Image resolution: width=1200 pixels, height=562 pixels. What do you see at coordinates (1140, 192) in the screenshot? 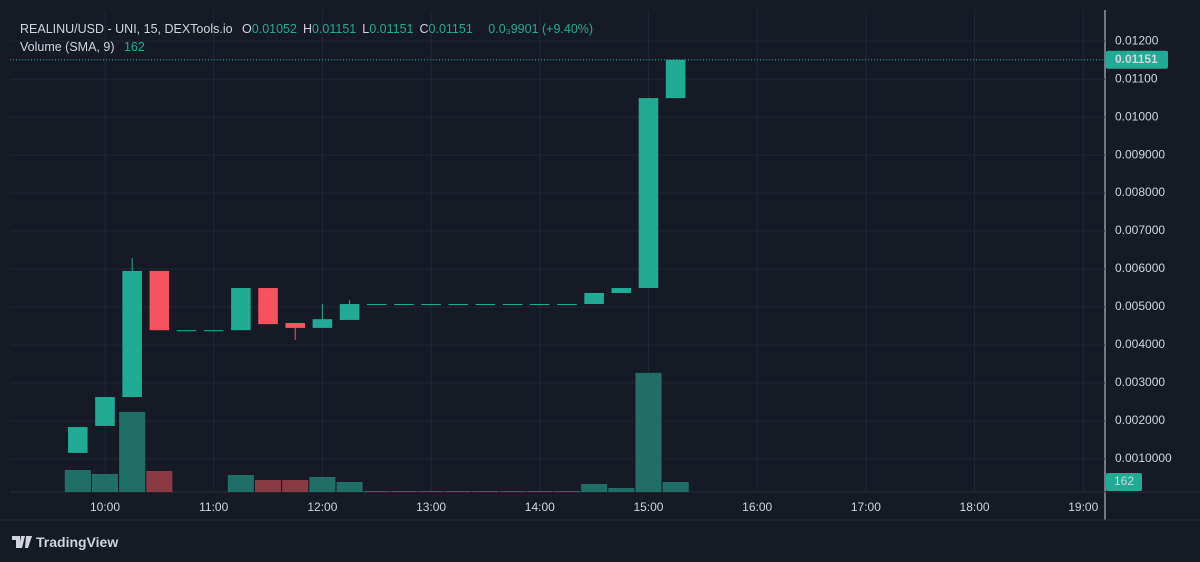
I see `y-tick-label: 0.008000` at bounding box center [1140, 192].